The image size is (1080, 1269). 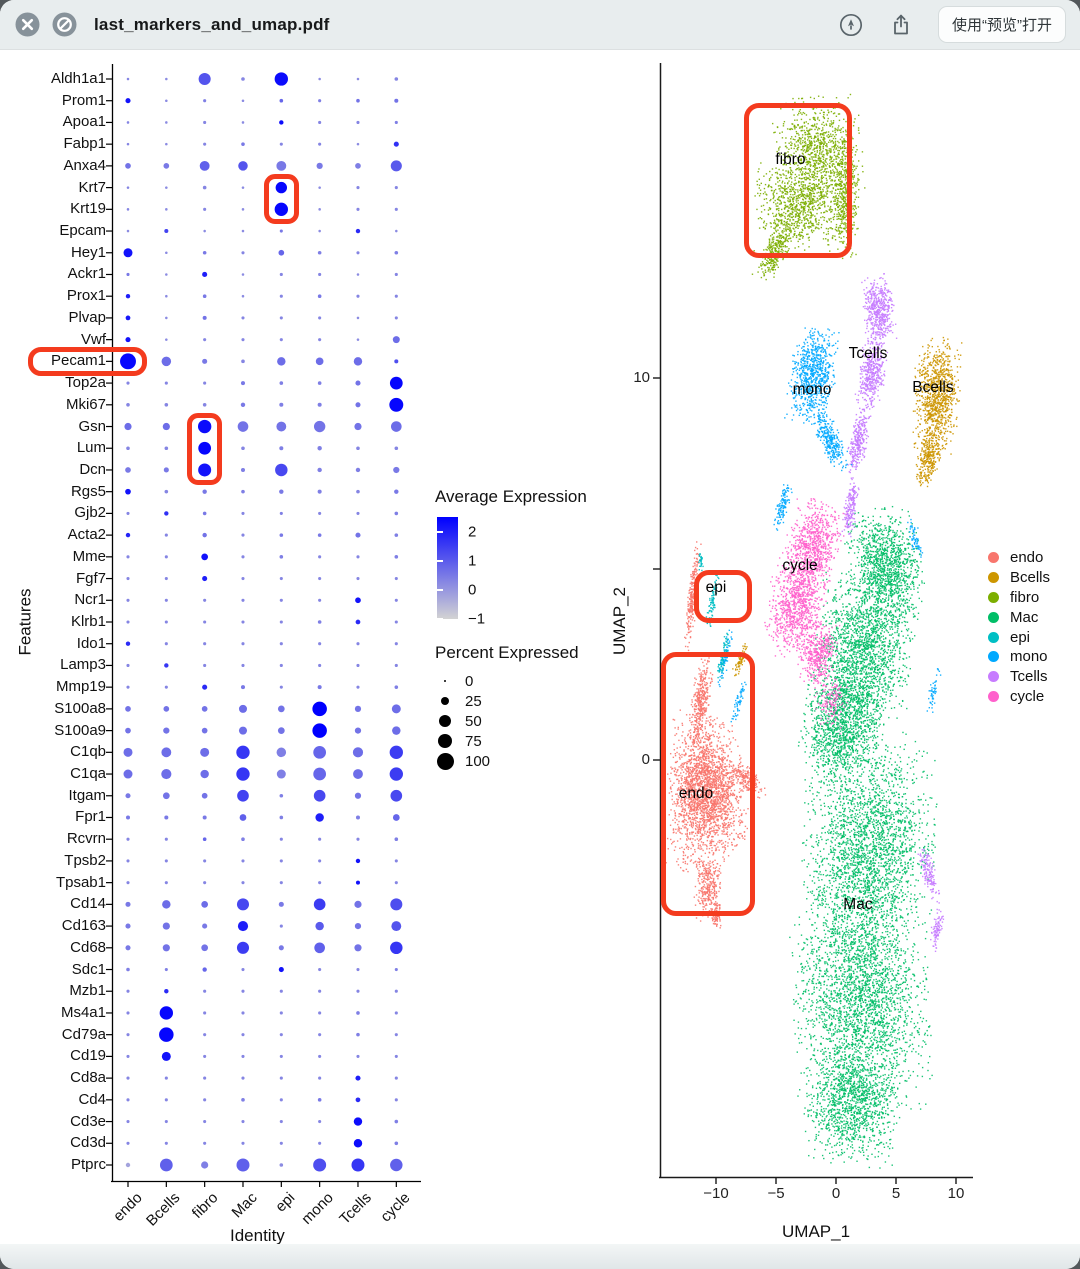 What do you see at coordinates (836, 1193) in the screenshot?
I see `umap-x-tick-0: 0` at bounding box center [836, 1193].